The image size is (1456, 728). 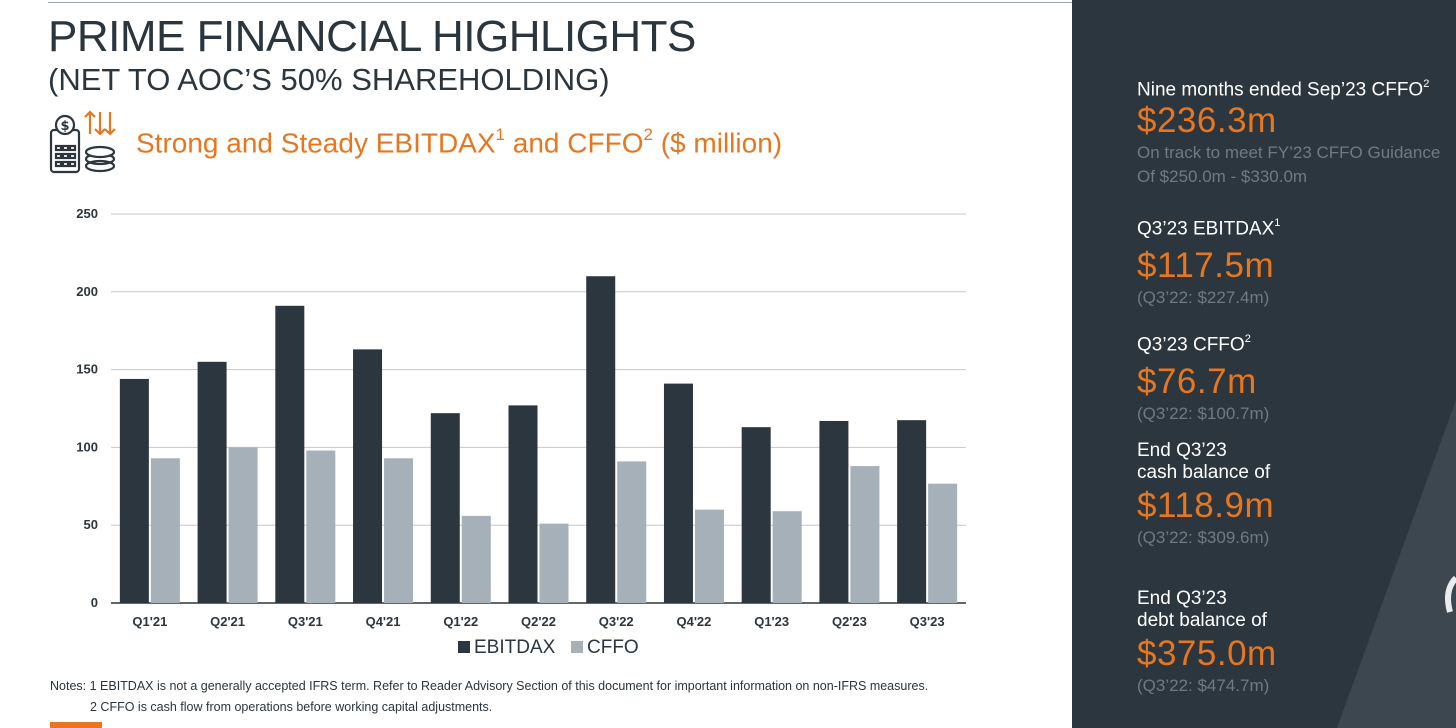 I want to click on legend-label-cffo: CFFO, so click(x=613, y=647).